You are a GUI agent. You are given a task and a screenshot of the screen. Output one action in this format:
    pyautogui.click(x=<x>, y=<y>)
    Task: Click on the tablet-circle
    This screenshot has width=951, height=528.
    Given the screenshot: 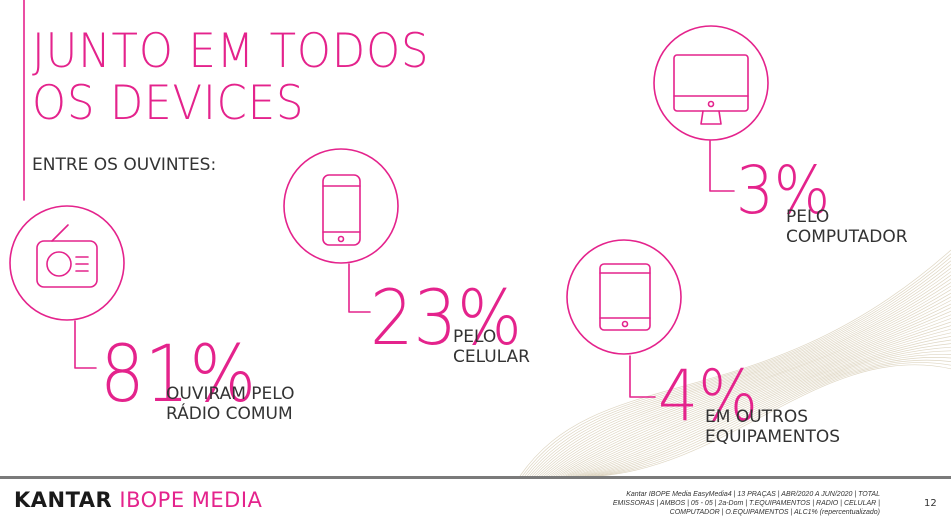 What is the action you would take?
    pyautogui.click(x=624, y=297)
    